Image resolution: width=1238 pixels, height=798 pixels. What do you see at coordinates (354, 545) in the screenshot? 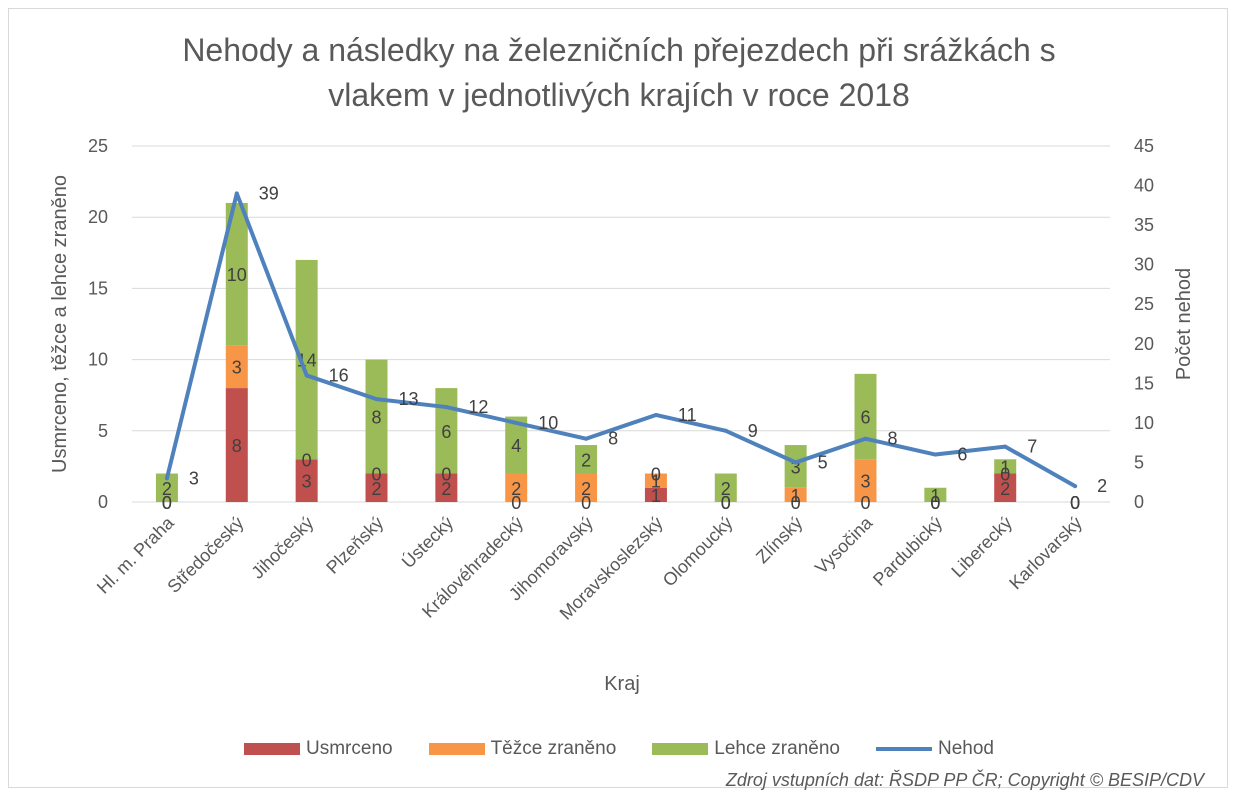
I see `category-label: Plzeňský` at bounding box center [354, 545].